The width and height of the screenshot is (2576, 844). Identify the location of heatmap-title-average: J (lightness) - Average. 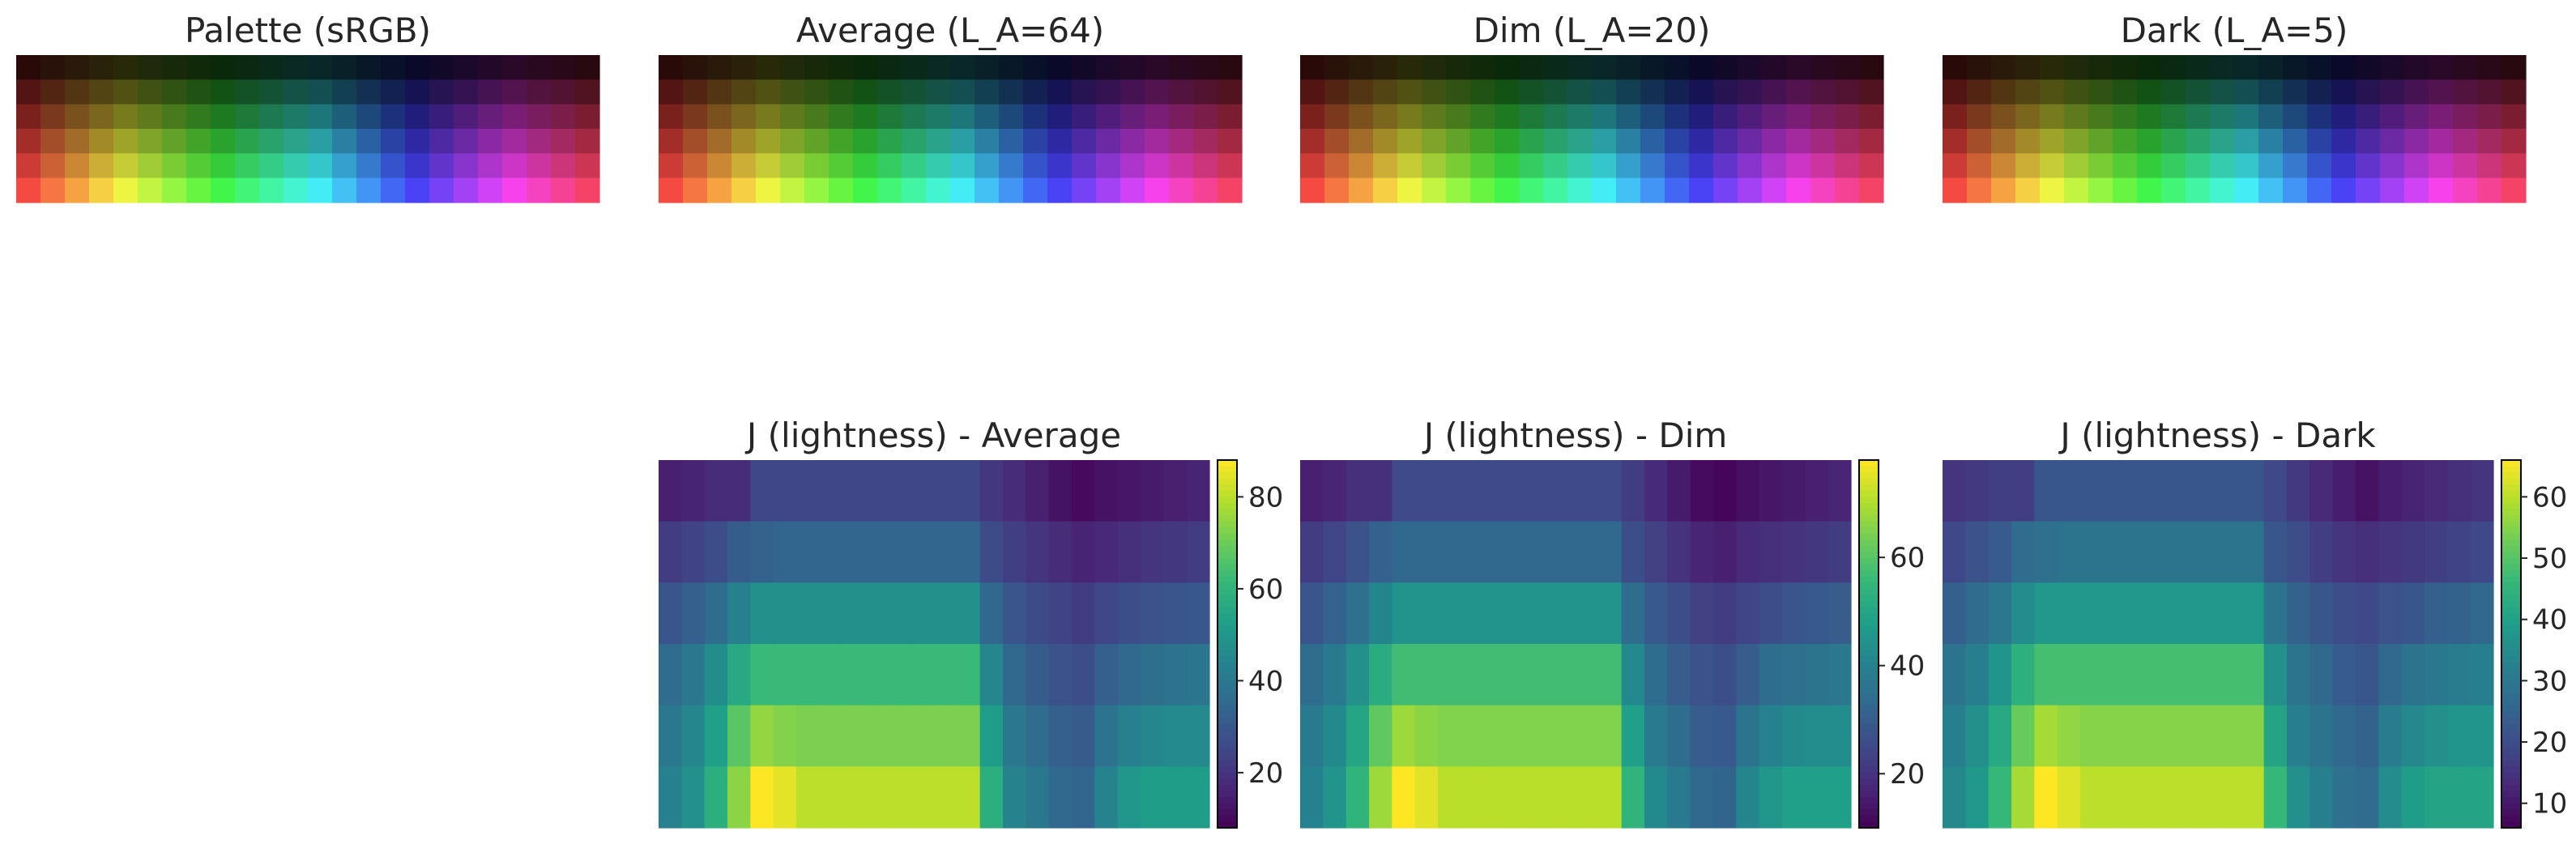
(932, 435).